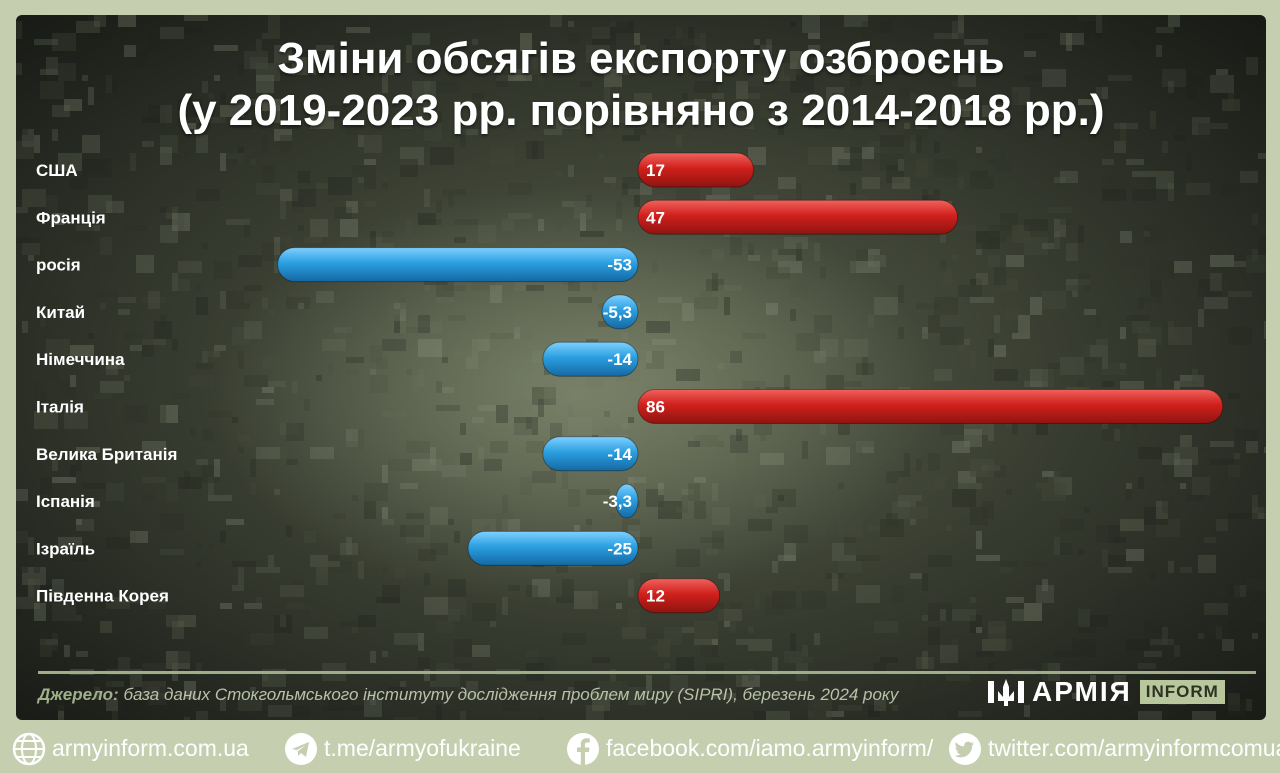  I want to click on value-label: 47, so click(655, 217).